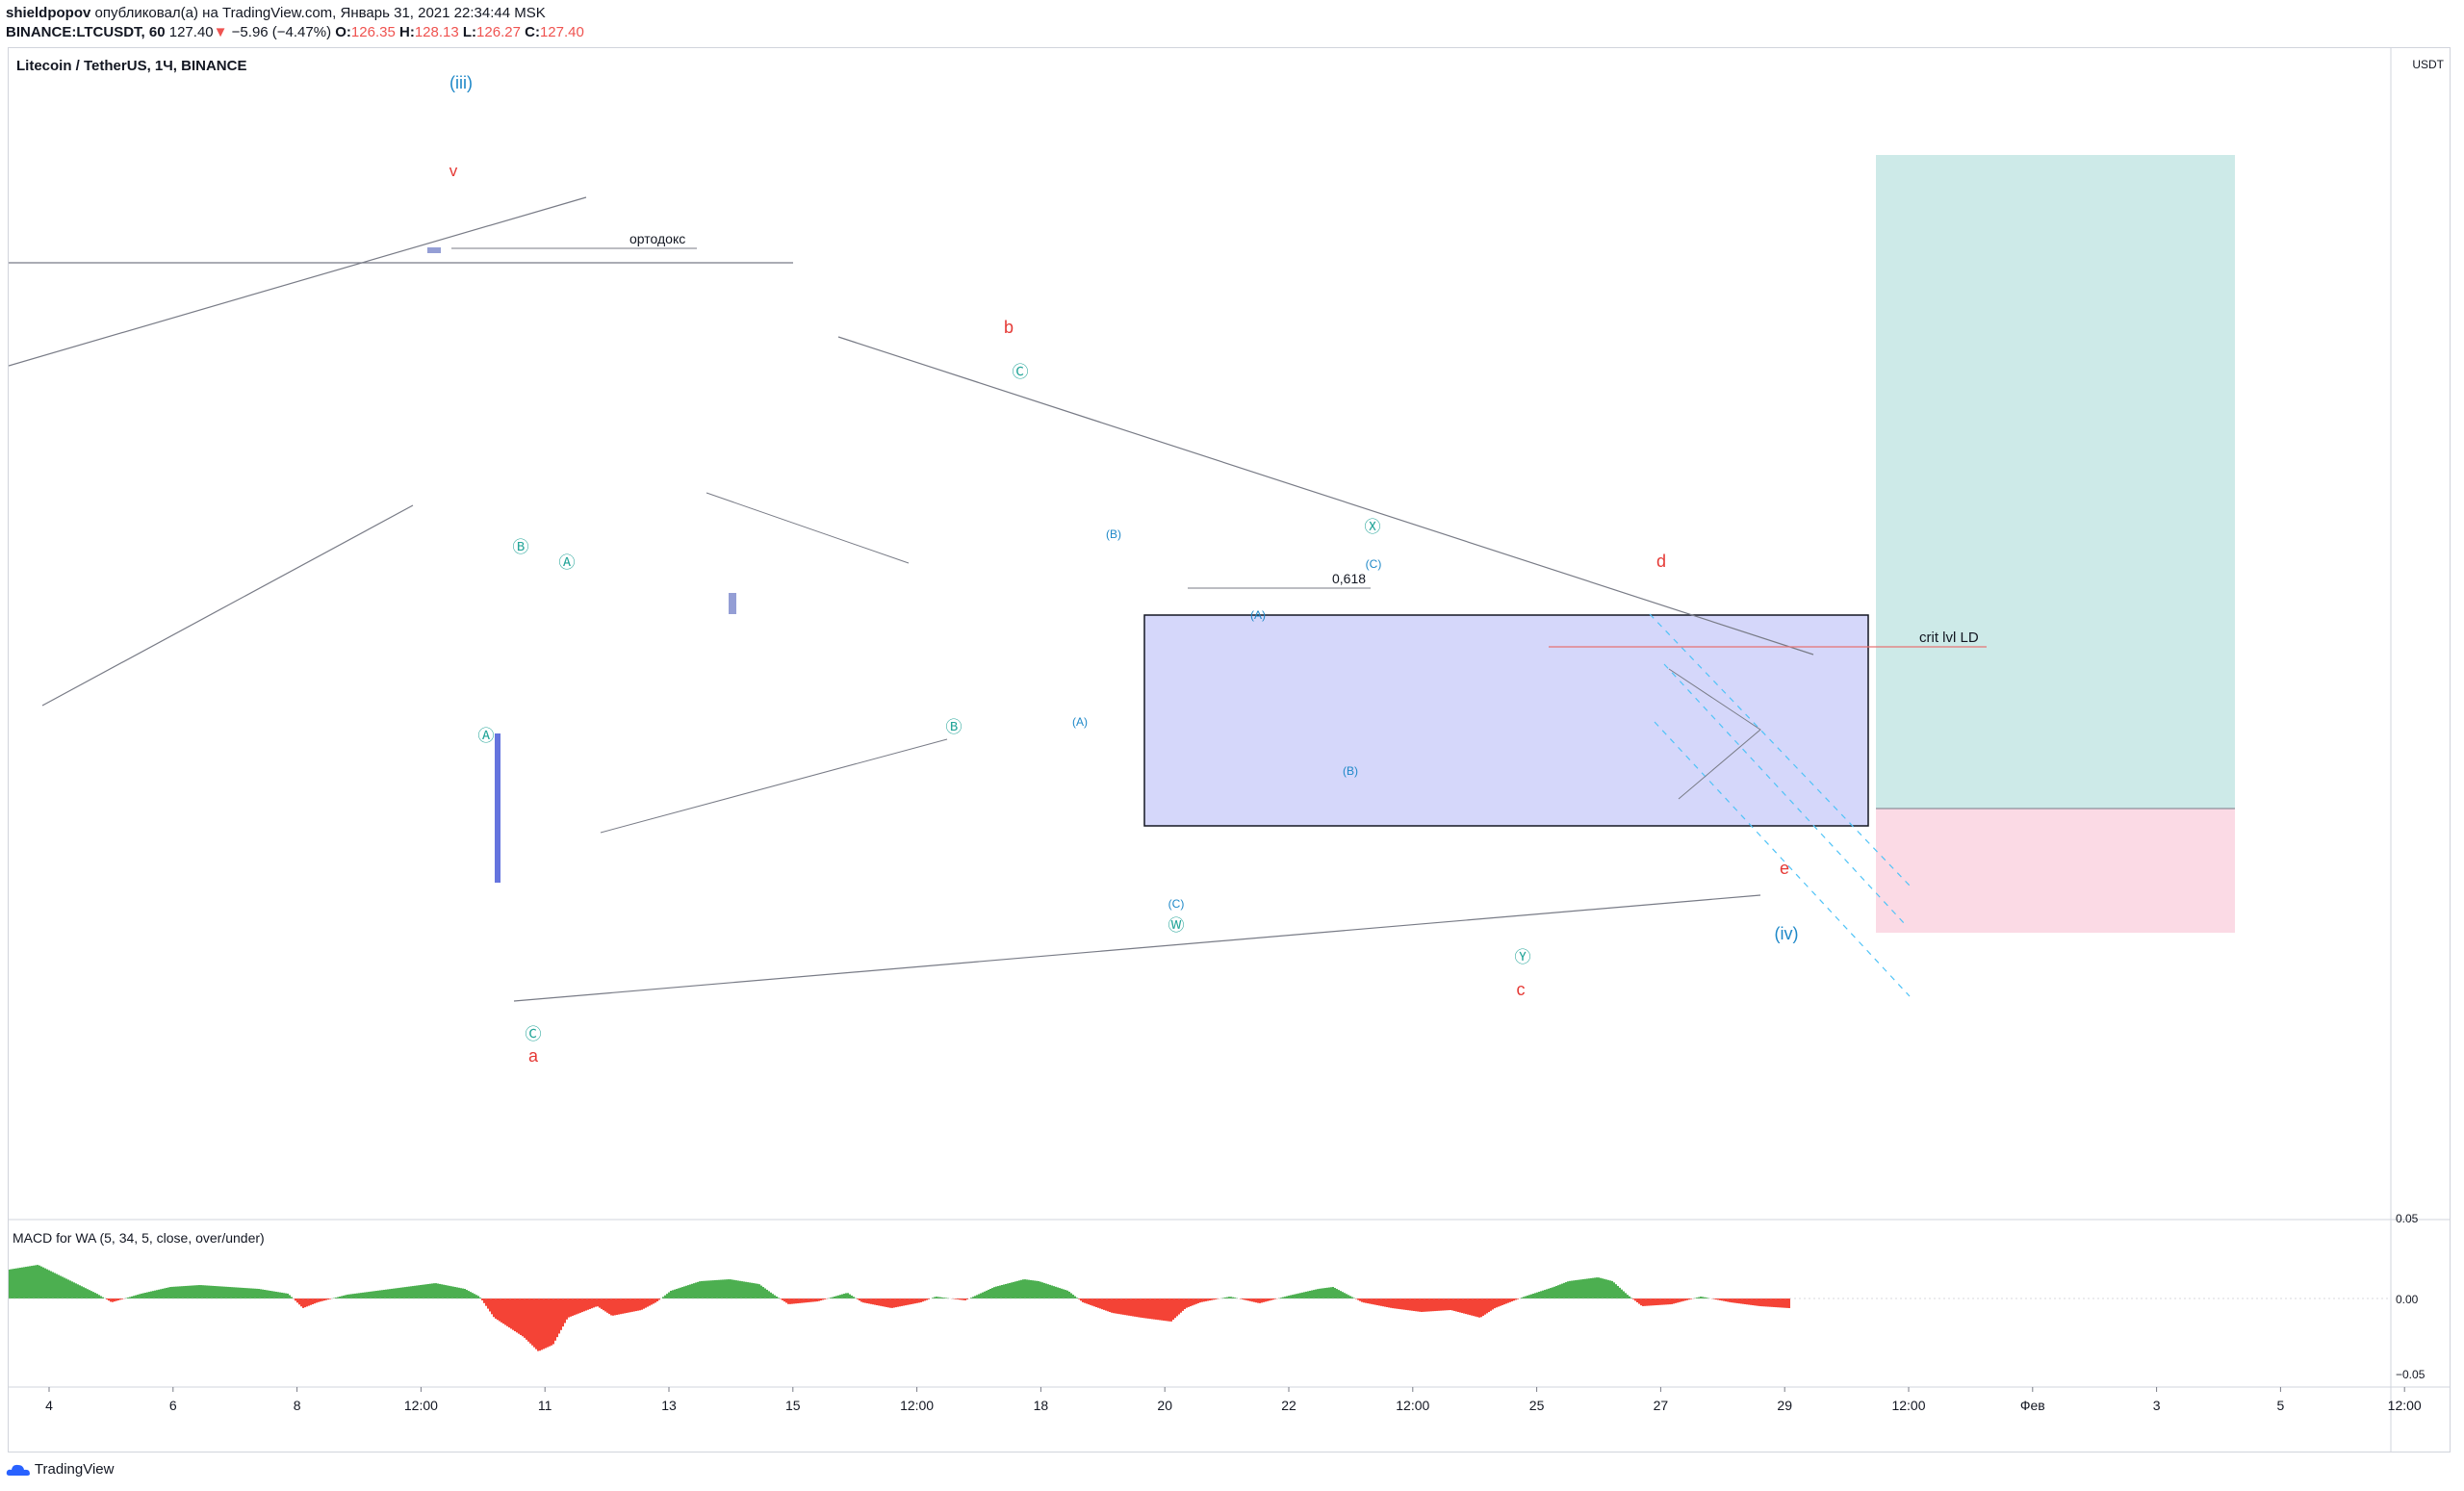 The image size is (2464, 1491). What do you see at coordinates (2411, 1374) in the screenshot?
I see `macd-lower-label: −0.05` at bounding box center [2411, 1374].